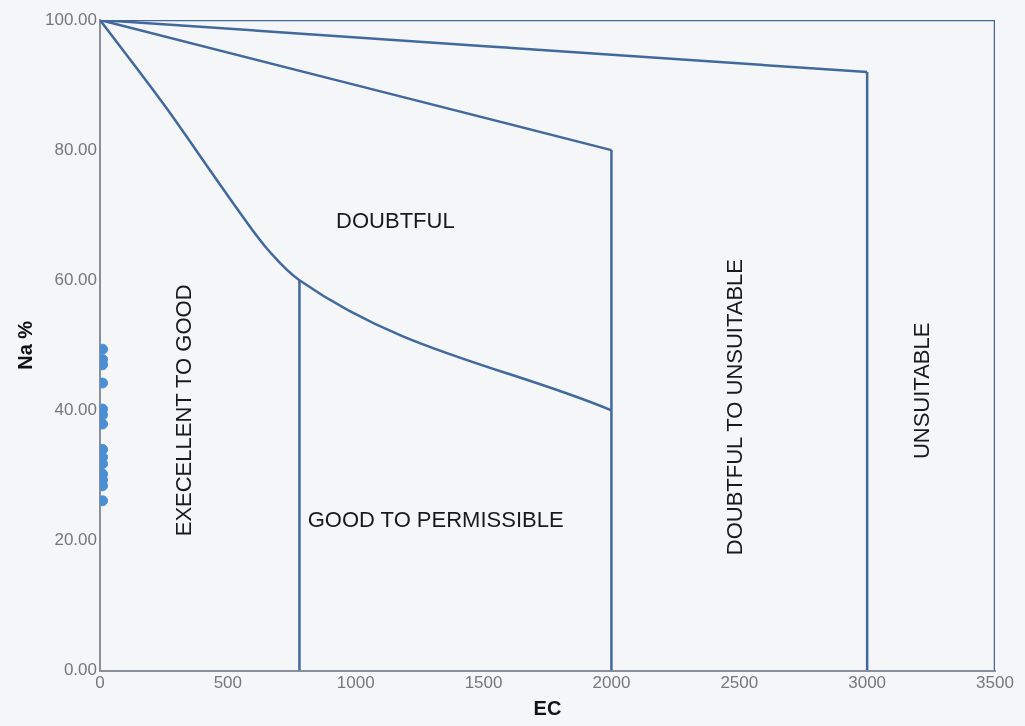 The width and height of the screenshot is (1025, 726). Describe the element at coordinates (922, 391) in the screenshot. I see `annotation: UNSUITABLE` at that location.